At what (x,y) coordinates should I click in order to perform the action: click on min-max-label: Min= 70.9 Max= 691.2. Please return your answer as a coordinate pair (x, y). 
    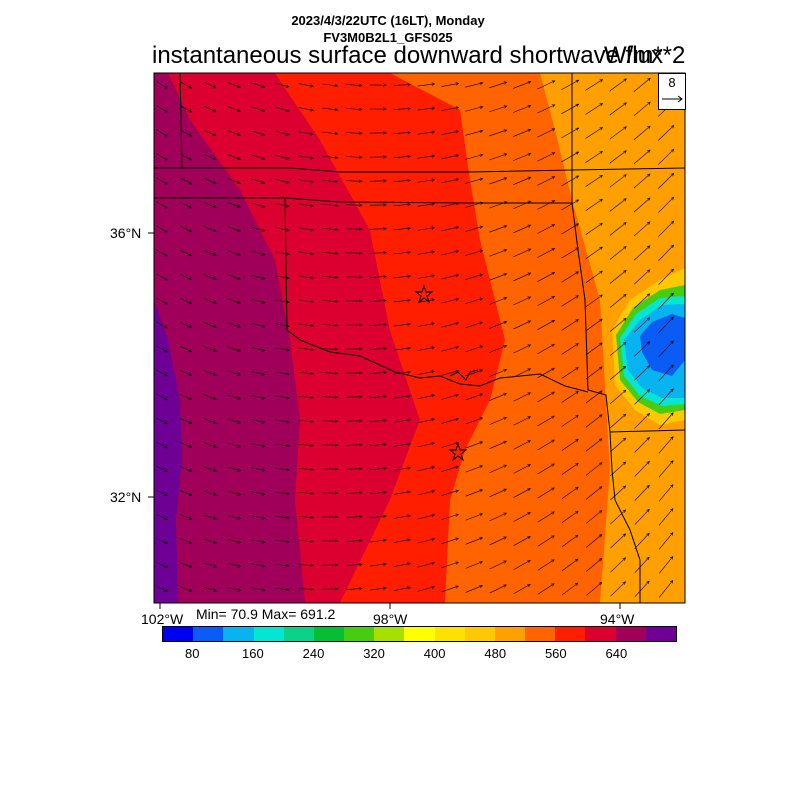
    Looking at the image, I should click on (266, 614).